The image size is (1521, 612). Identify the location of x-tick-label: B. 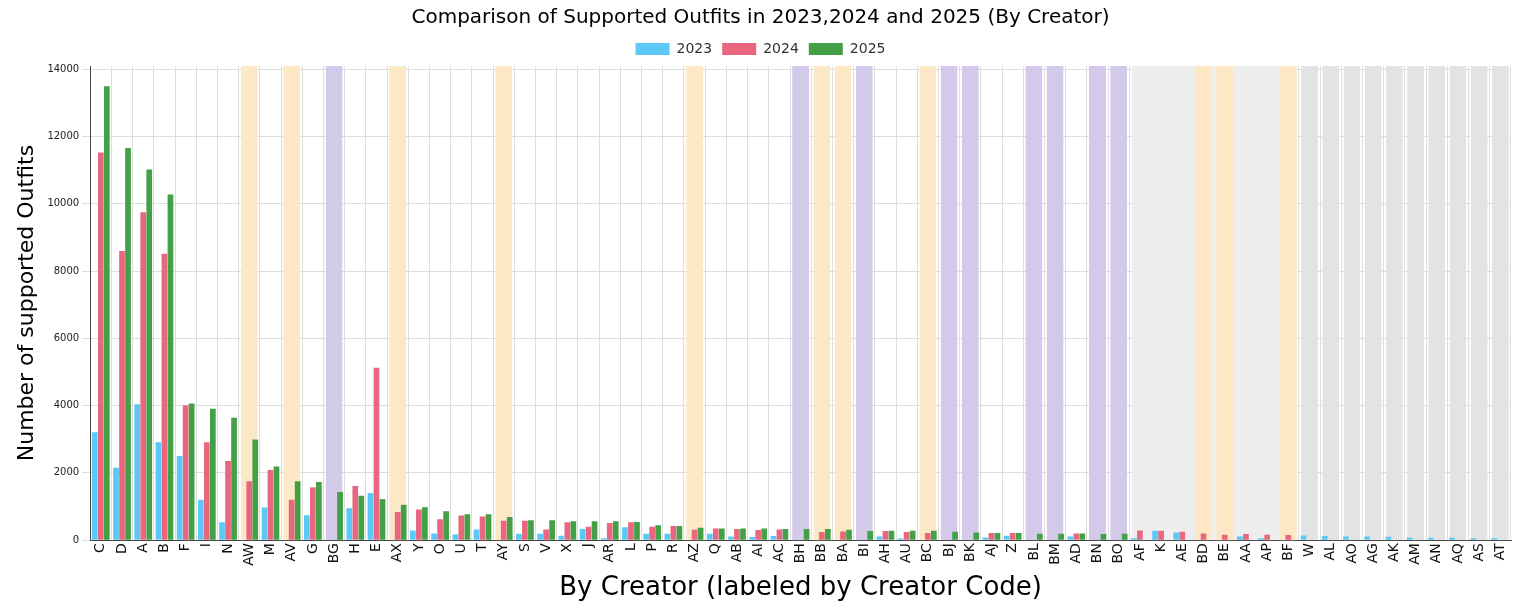
(163, 548).